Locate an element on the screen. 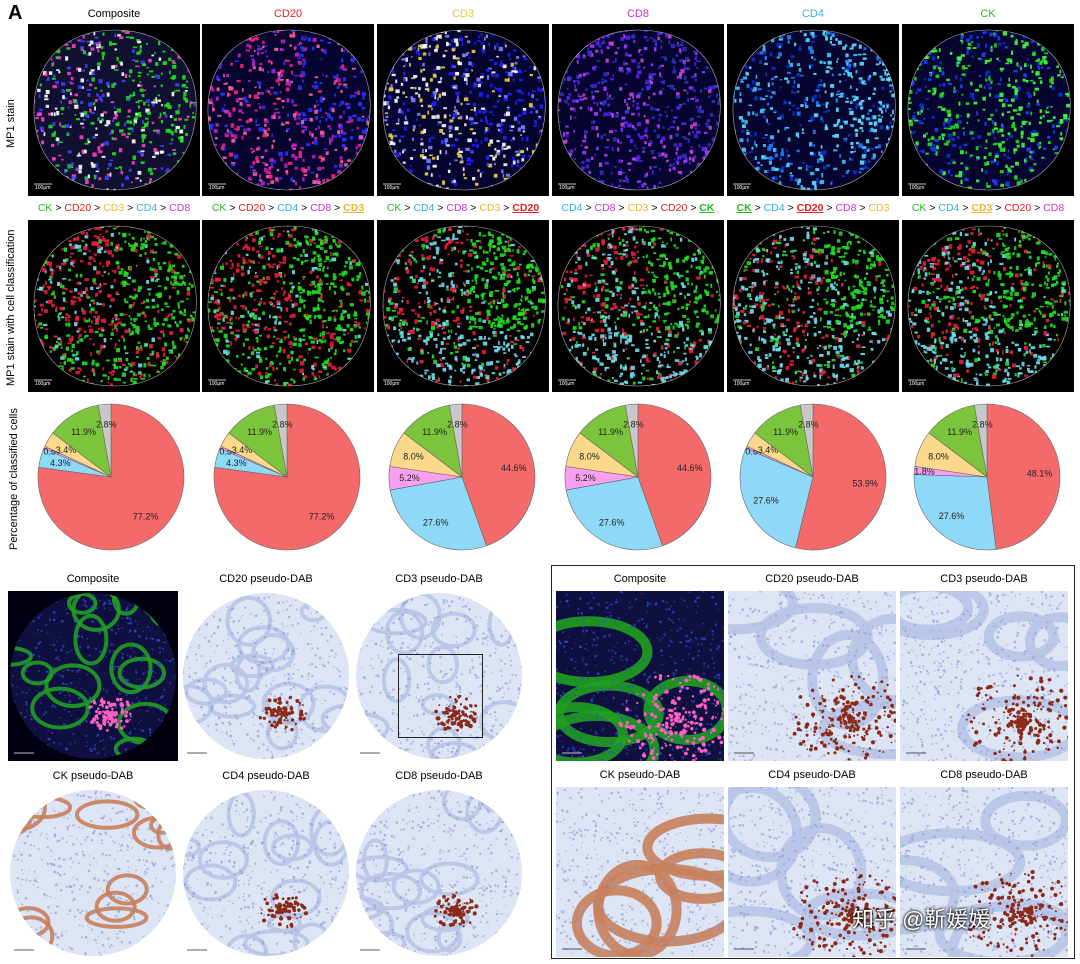 The width and height of the screenshot is (1080, 964). pie-slice-label: 4.3% is located at coordinates (60, 463).